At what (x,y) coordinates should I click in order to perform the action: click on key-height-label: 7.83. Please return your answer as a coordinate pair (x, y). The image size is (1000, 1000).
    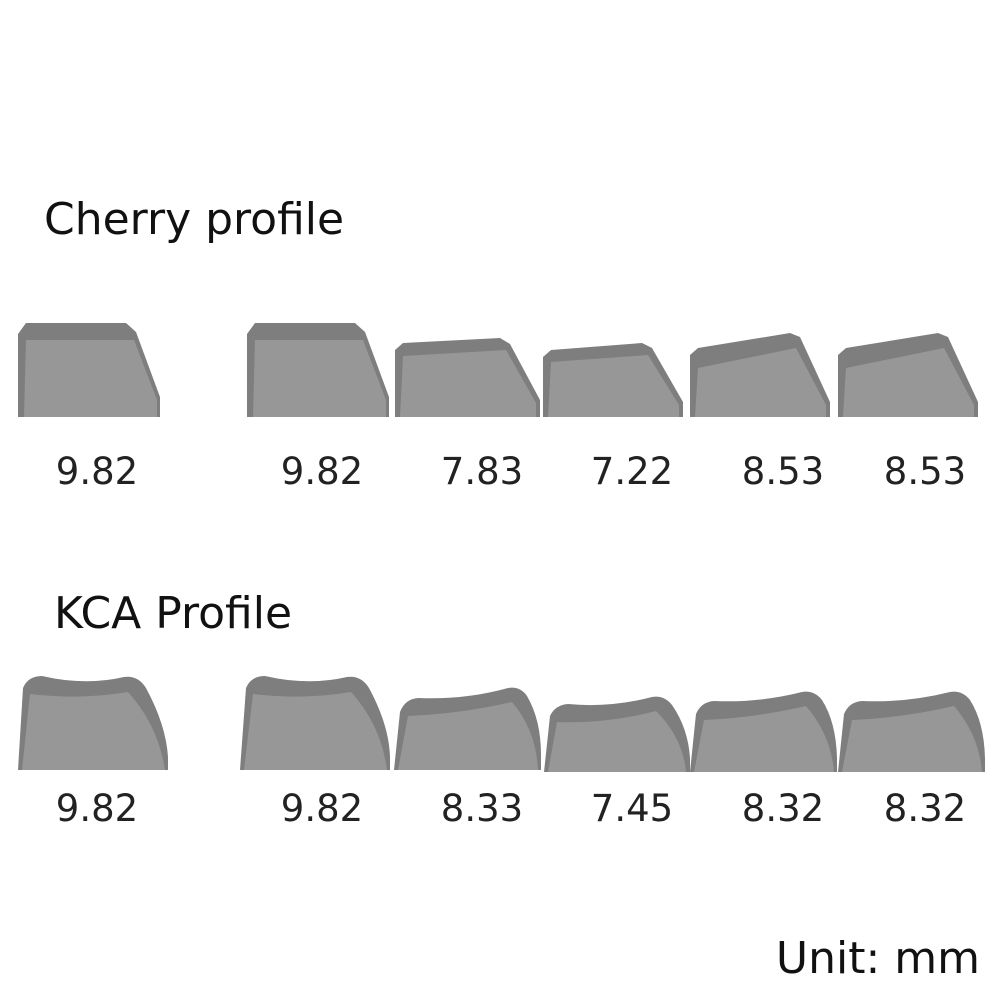
    Looking at the image, I should click on (482, 471).